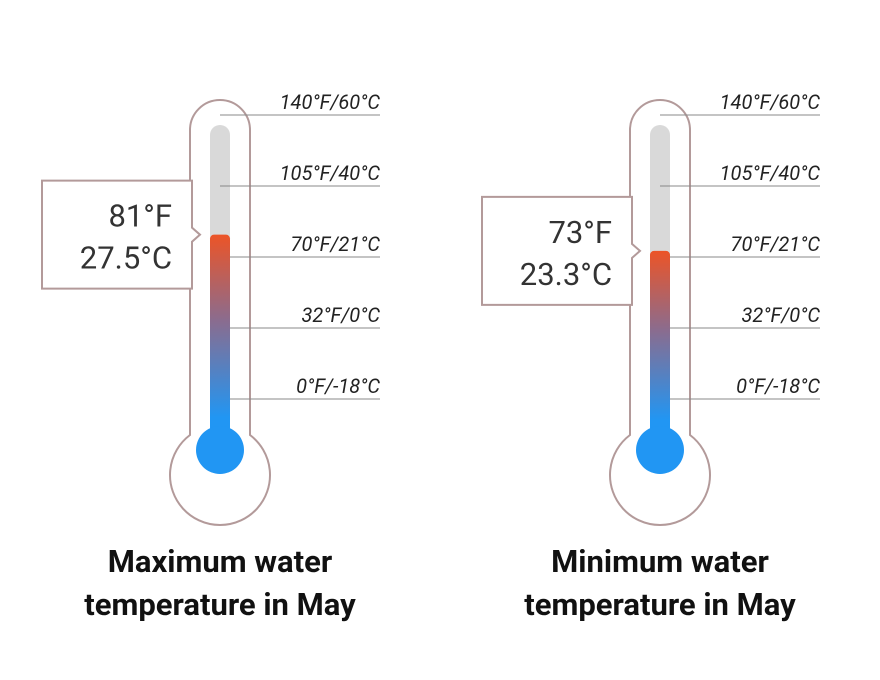 This screenshot has width=880, height=680. What do you see at coordinates (140, 216) in the screenshot?
I see `value-label-f: 81°F` at bounding box center [140, 216].